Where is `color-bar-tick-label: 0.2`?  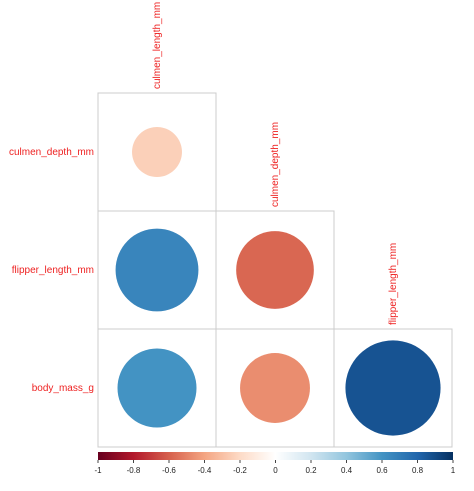
color-bar-tick-label: 0.2 is located at coordinates (311, 470).